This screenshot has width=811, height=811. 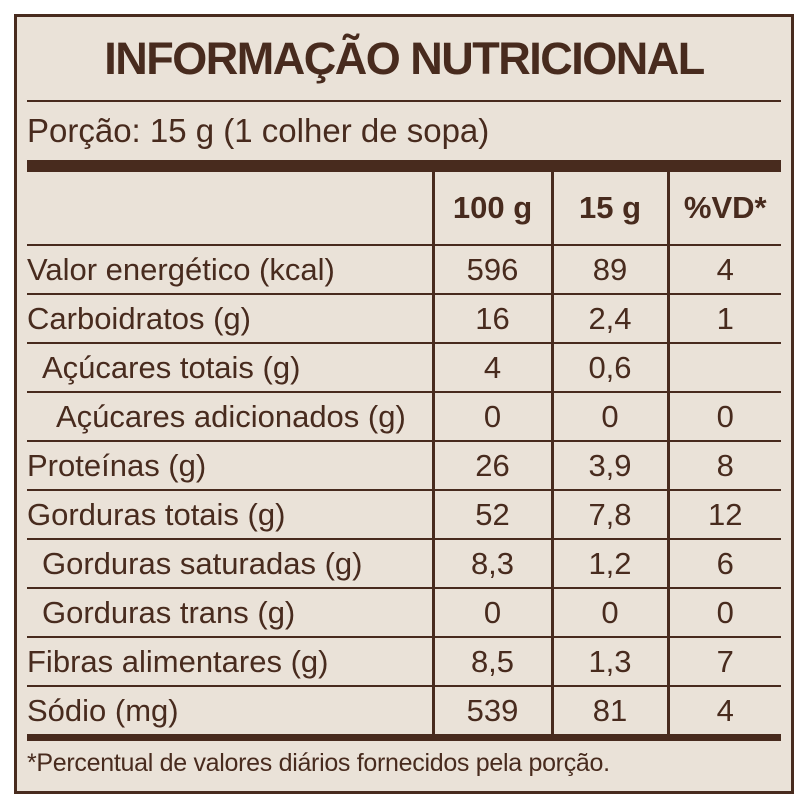 I want to click on table-row: Açúcares totais (g) 4 0,6, so click(x=404, y=368).